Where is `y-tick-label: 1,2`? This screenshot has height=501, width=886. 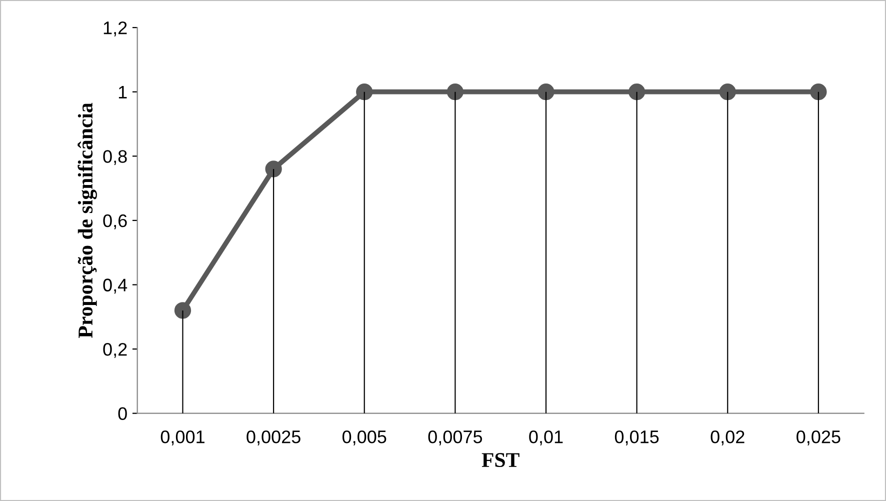 y-tick-label: 1,2 is located at coordinates (115, 28).